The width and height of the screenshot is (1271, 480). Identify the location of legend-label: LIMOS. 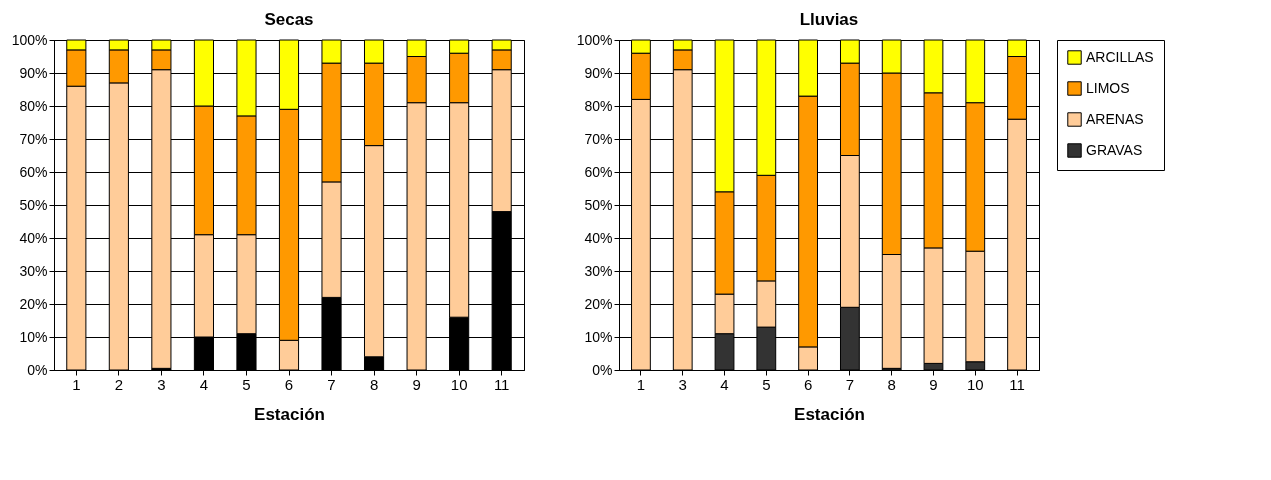
(1108, 87).